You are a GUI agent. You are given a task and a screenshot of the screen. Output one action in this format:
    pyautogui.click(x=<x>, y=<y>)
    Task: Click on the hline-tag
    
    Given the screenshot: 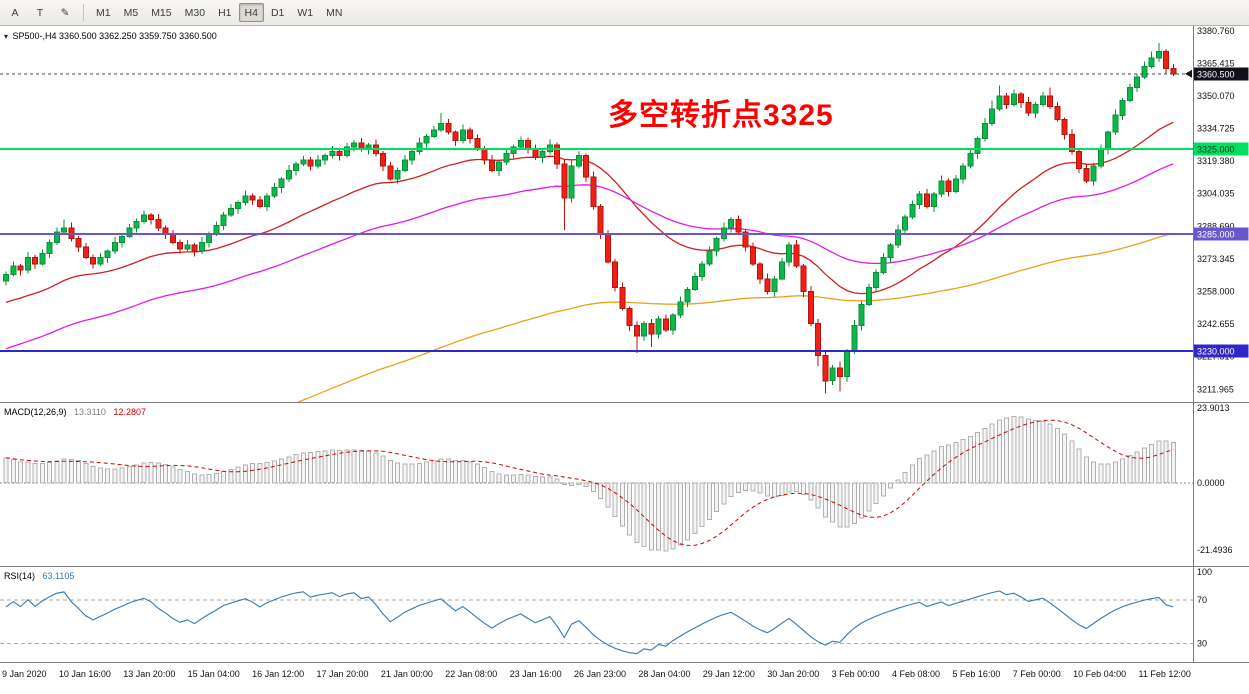 What is the action you would take?
    pyautogui.click(x=1221, y=234)
    